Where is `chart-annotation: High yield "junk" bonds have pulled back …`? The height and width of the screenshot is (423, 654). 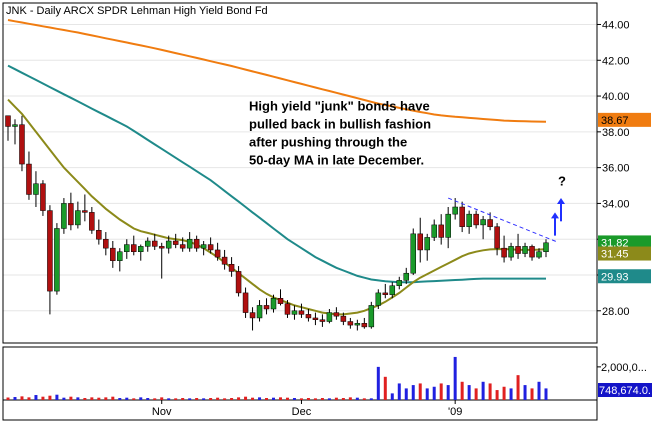 chart-annotation: High yield "junk" bonds have pulled back … is located at coordinates (340, 132).